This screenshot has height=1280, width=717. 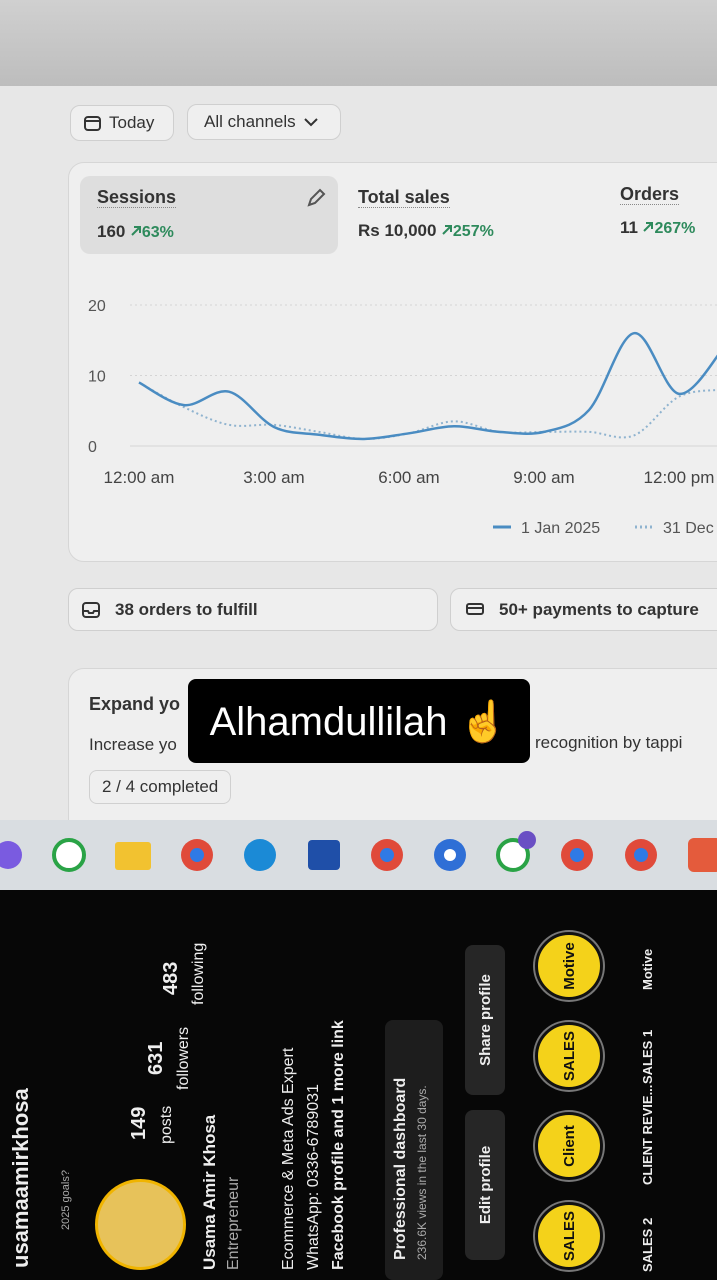 What do you see at coordinates (422, 1172) in the screenshot?
I see `dashboard-sub: 236.6K views in the last 30 days.` at bounding box center [422, 1172].